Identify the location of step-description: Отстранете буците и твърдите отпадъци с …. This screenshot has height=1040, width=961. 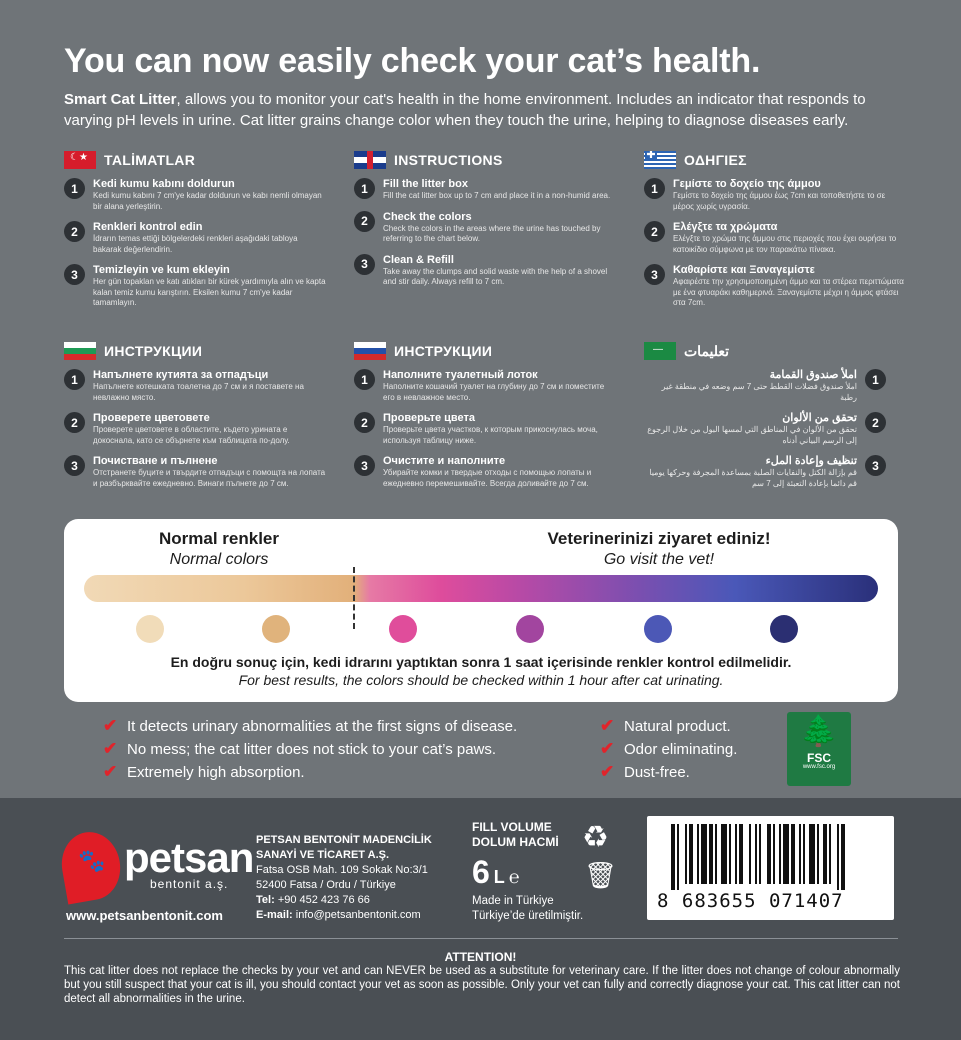
(209, 478).